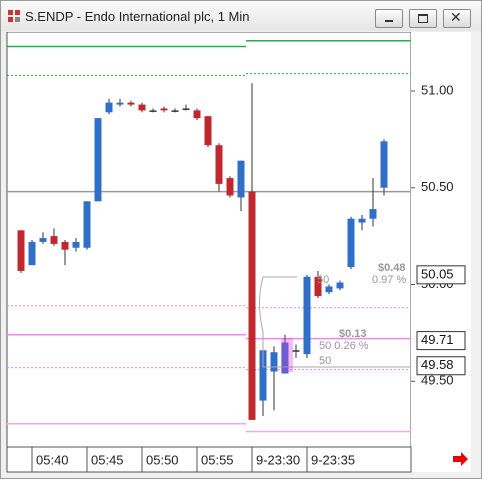 This screenshot has height=479, width=482. Describe the element at coordinates (437, 186) in the screenshot. I see `y-tick-label: 50.50` at that location.